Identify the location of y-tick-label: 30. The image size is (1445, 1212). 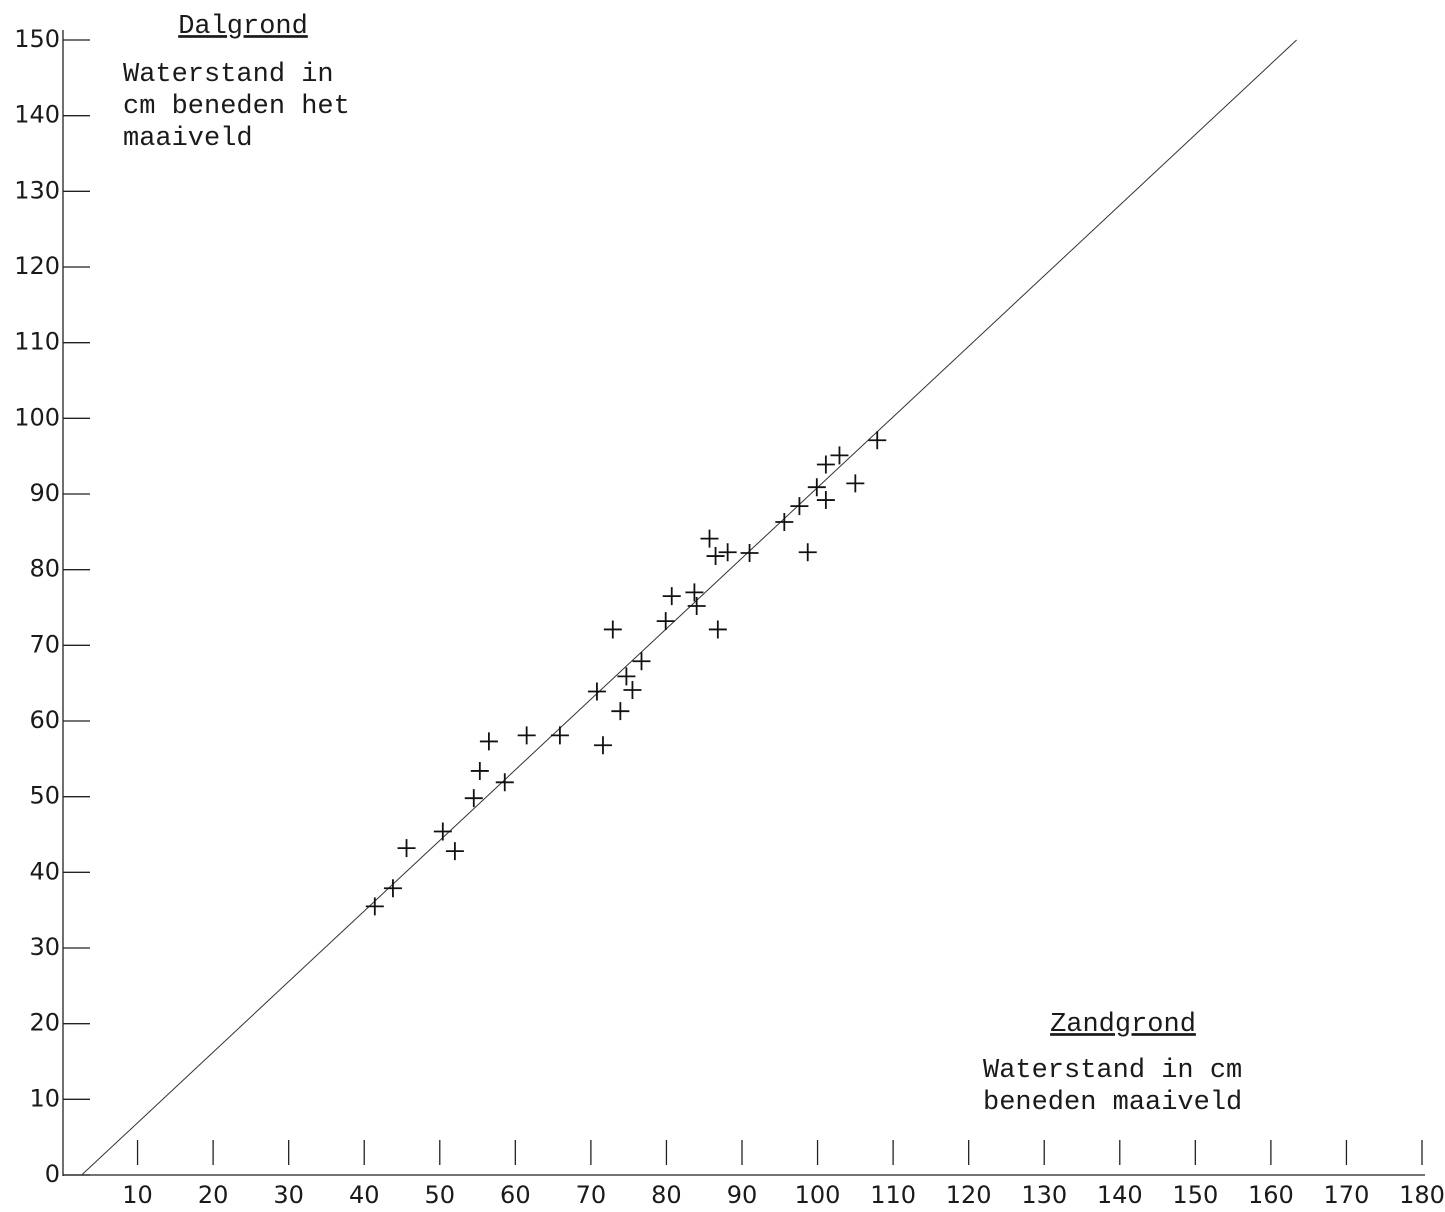
(44, 947).